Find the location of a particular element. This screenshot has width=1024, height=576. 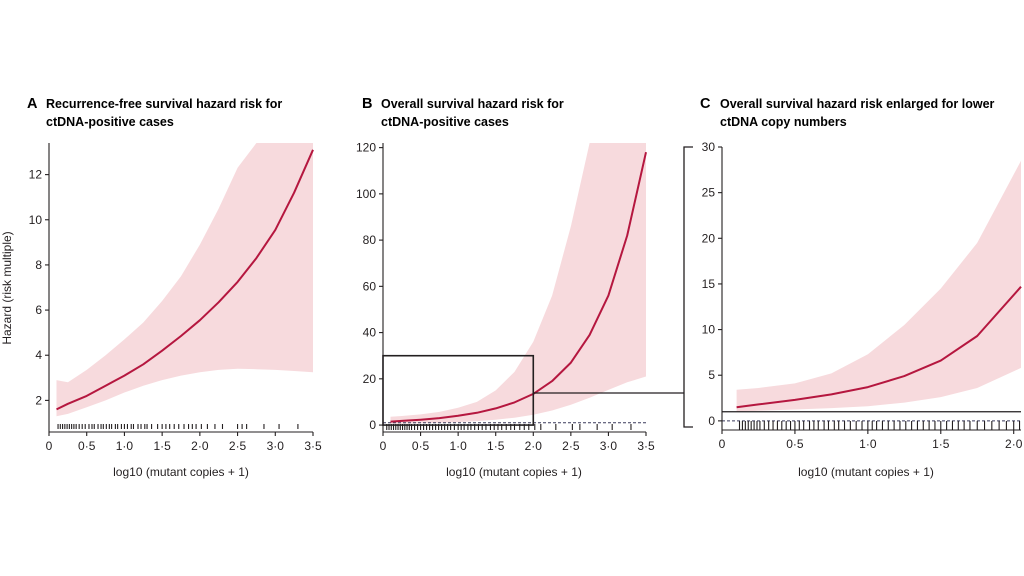

panel-c-hazard-curve is located at coordinates (879, 347).